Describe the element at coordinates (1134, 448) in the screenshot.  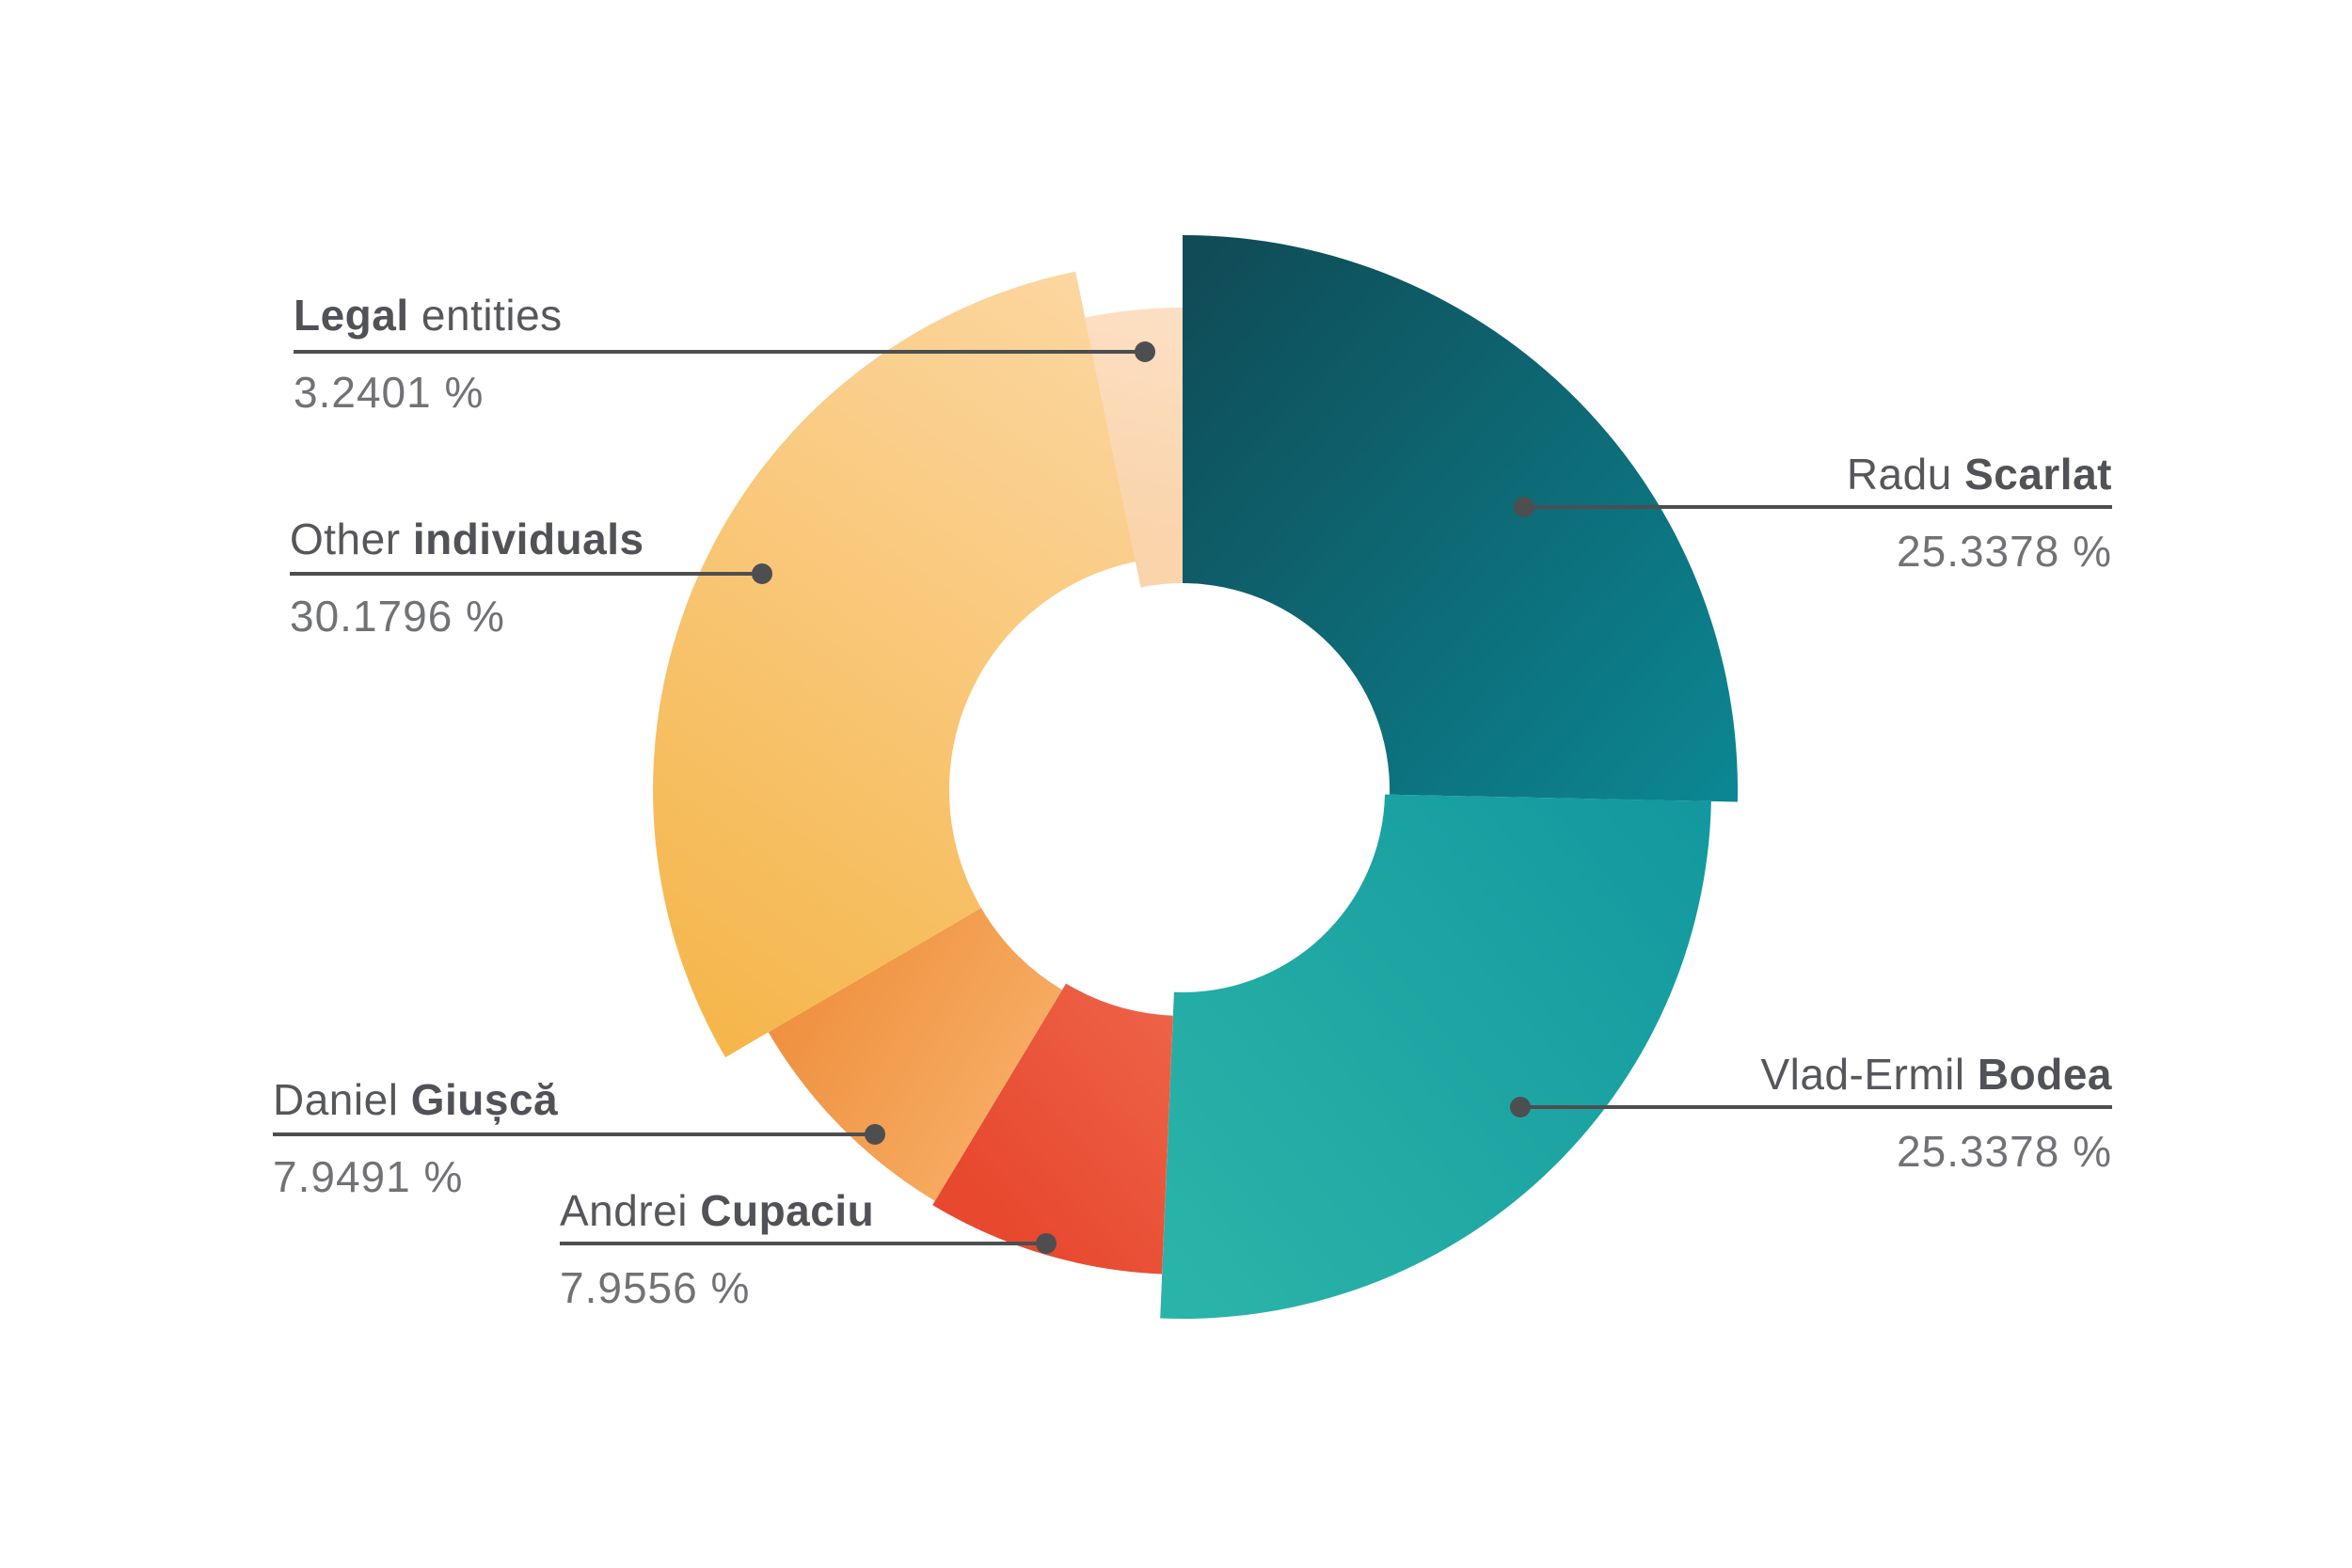
I see `wedge-legal` at that location.